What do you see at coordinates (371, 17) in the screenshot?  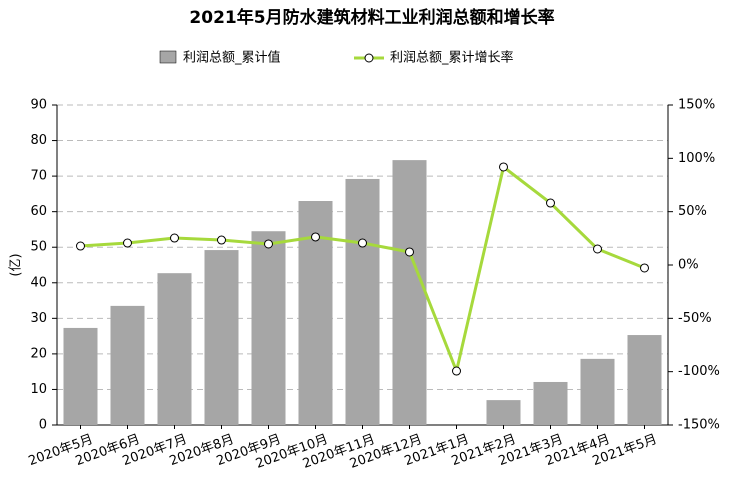 I see `chart-title: 2021年5月防水建筑材料工业利润总额和增长率` at bounding box center [371, 17].